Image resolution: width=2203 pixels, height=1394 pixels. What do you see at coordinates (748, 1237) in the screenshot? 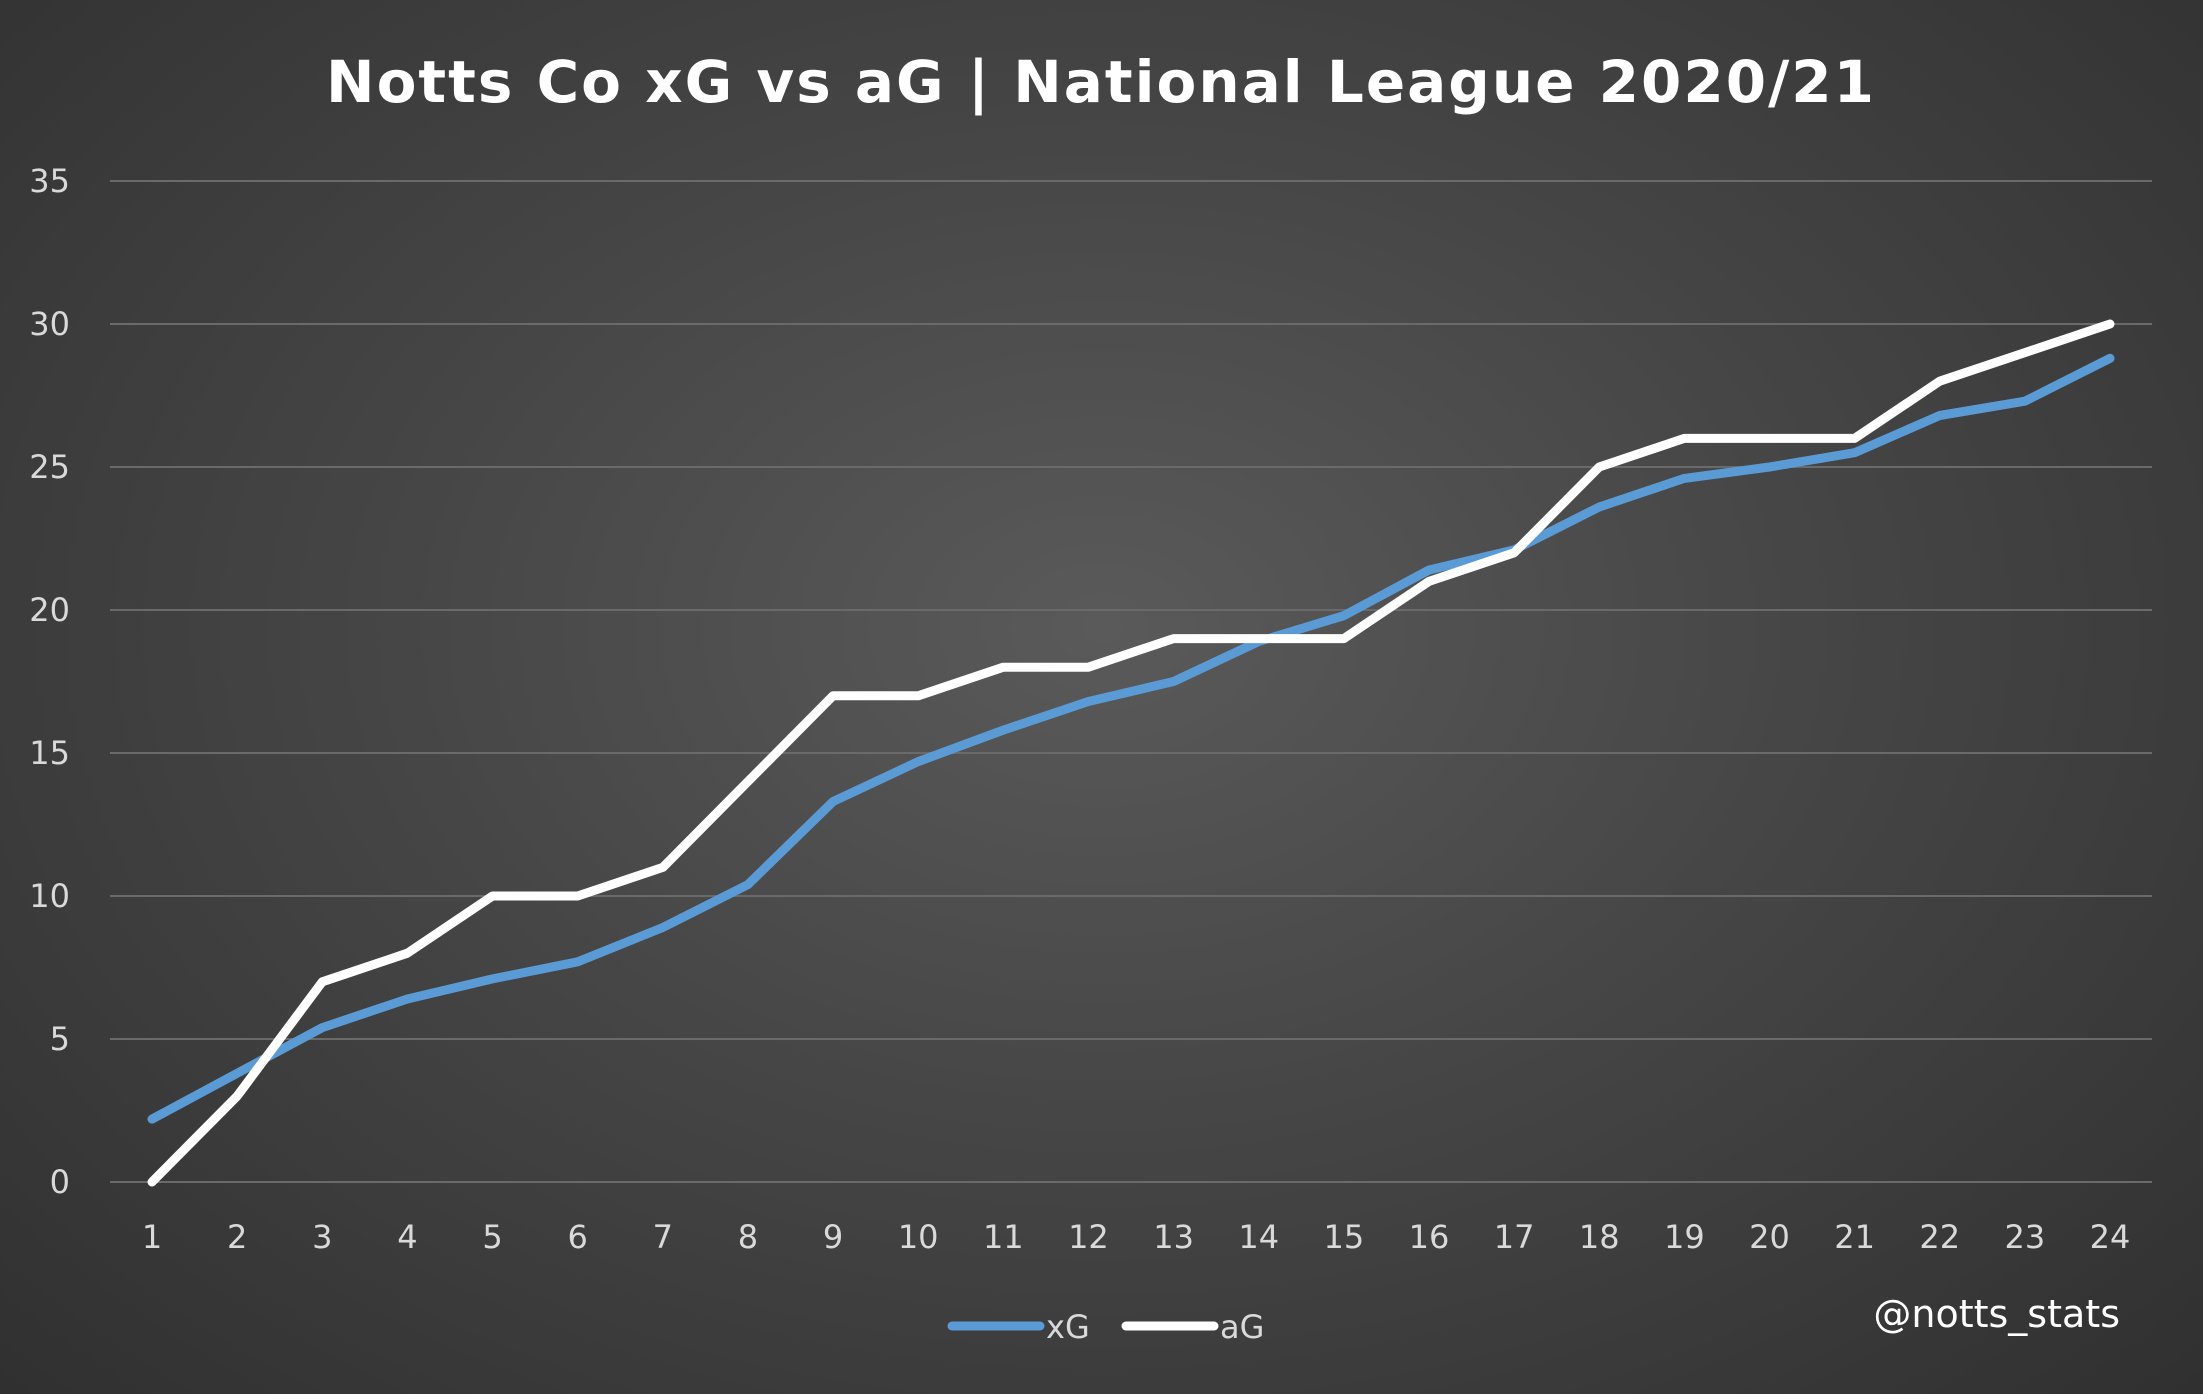
I see `x-tick-label: 8` at bounding box center [748, 1237].